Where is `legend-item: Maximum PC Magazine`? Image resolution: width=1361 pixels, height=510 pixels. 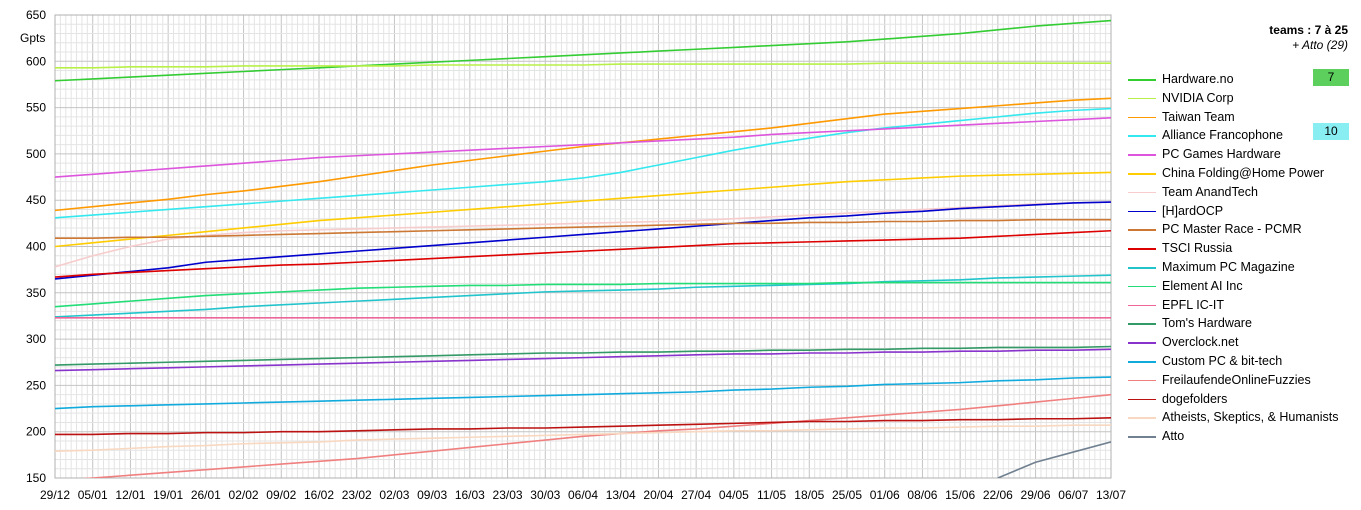 legend-item: Maximum PC Magazine is located at coordinates (1240, 267).